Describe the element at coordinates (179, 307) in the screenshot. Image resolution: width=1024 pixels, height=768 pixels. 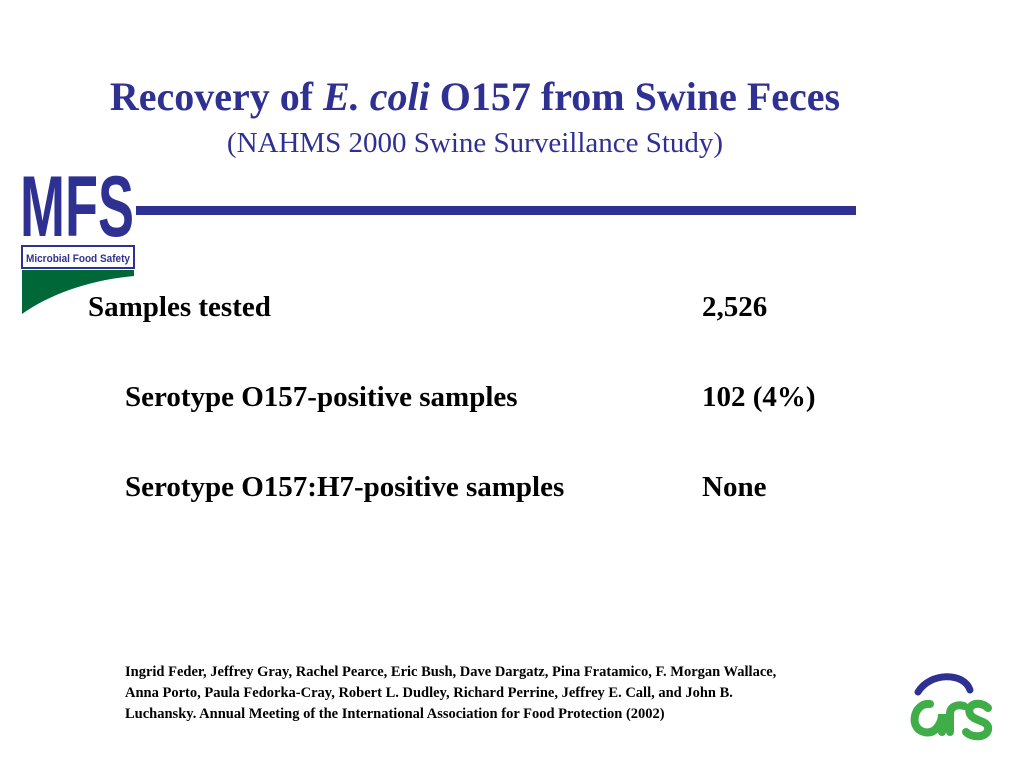
I see `samples-tested-label: Samples tested` at that location.